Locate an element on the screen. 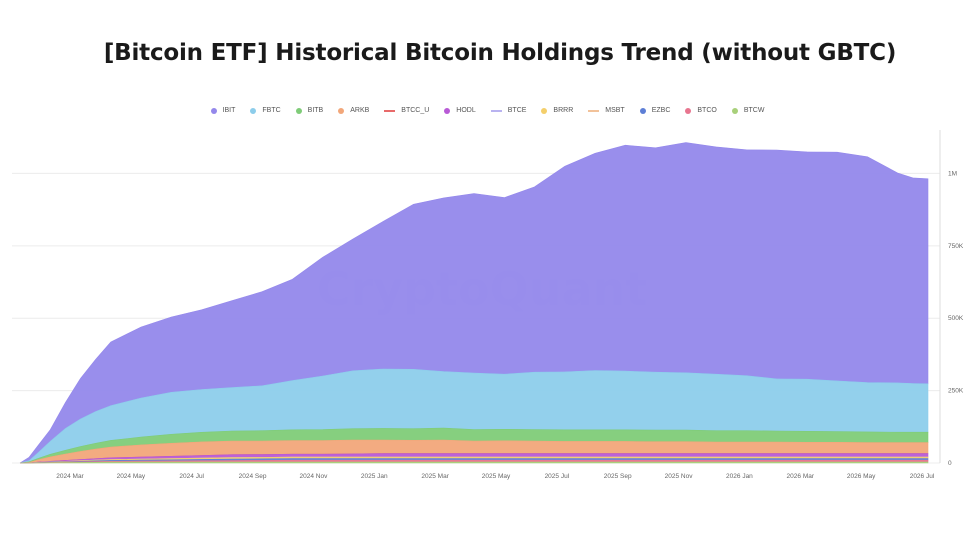 Image resolution: width=975 pixels, height=548 pixels. legend-label: BTCW is located at coordinates (754, 110).